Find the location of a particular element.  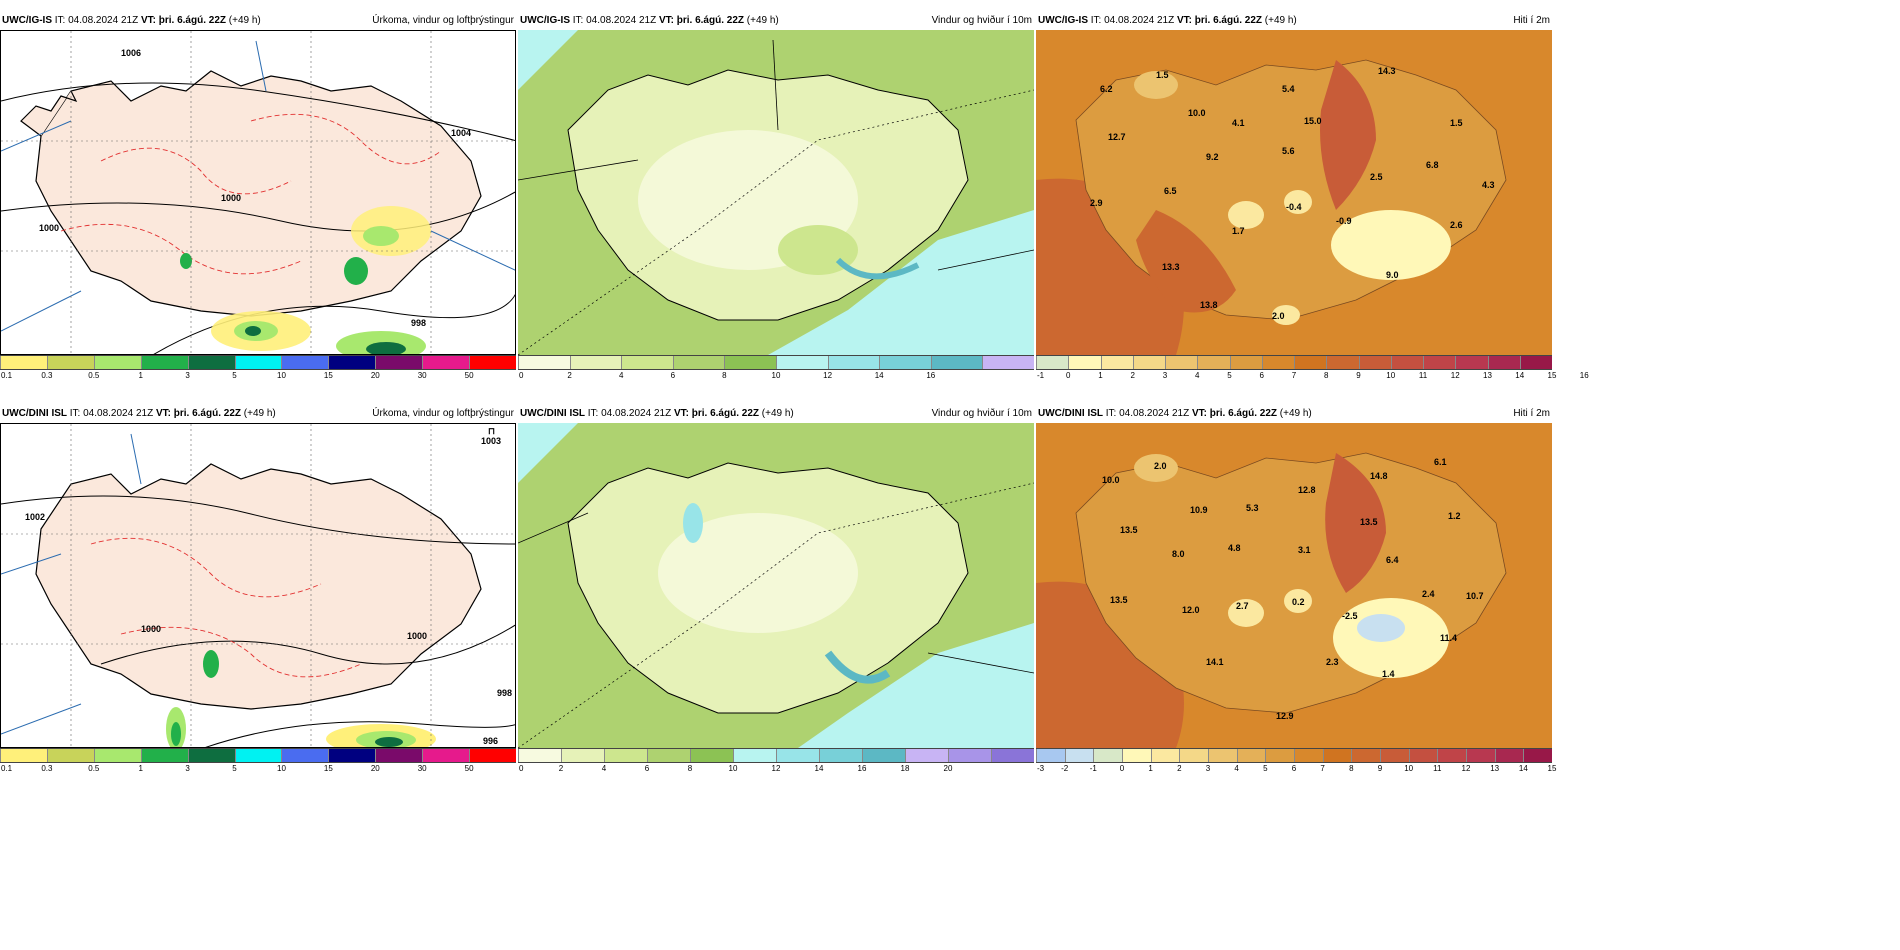

station-temp: 1.2 is located at coordinates (1454, 516).